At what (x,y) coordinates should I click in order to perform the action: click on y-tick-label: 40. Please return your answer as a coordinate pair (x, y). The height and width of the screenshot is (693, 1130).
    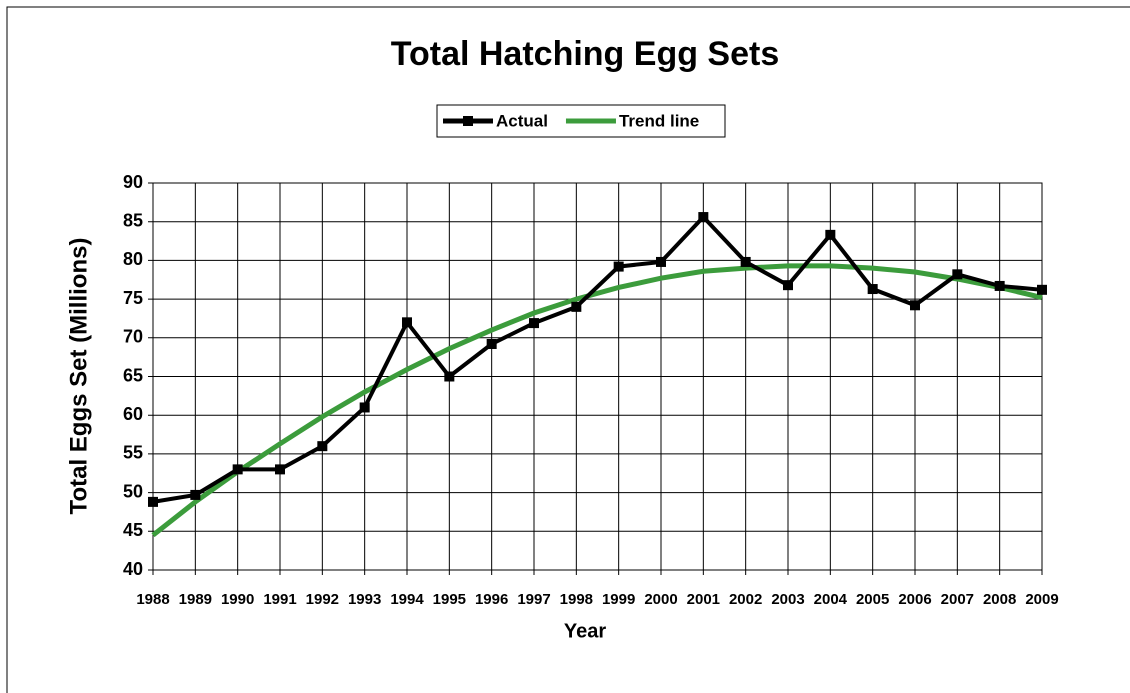
    Looking at the image, I should click on (133, 569).